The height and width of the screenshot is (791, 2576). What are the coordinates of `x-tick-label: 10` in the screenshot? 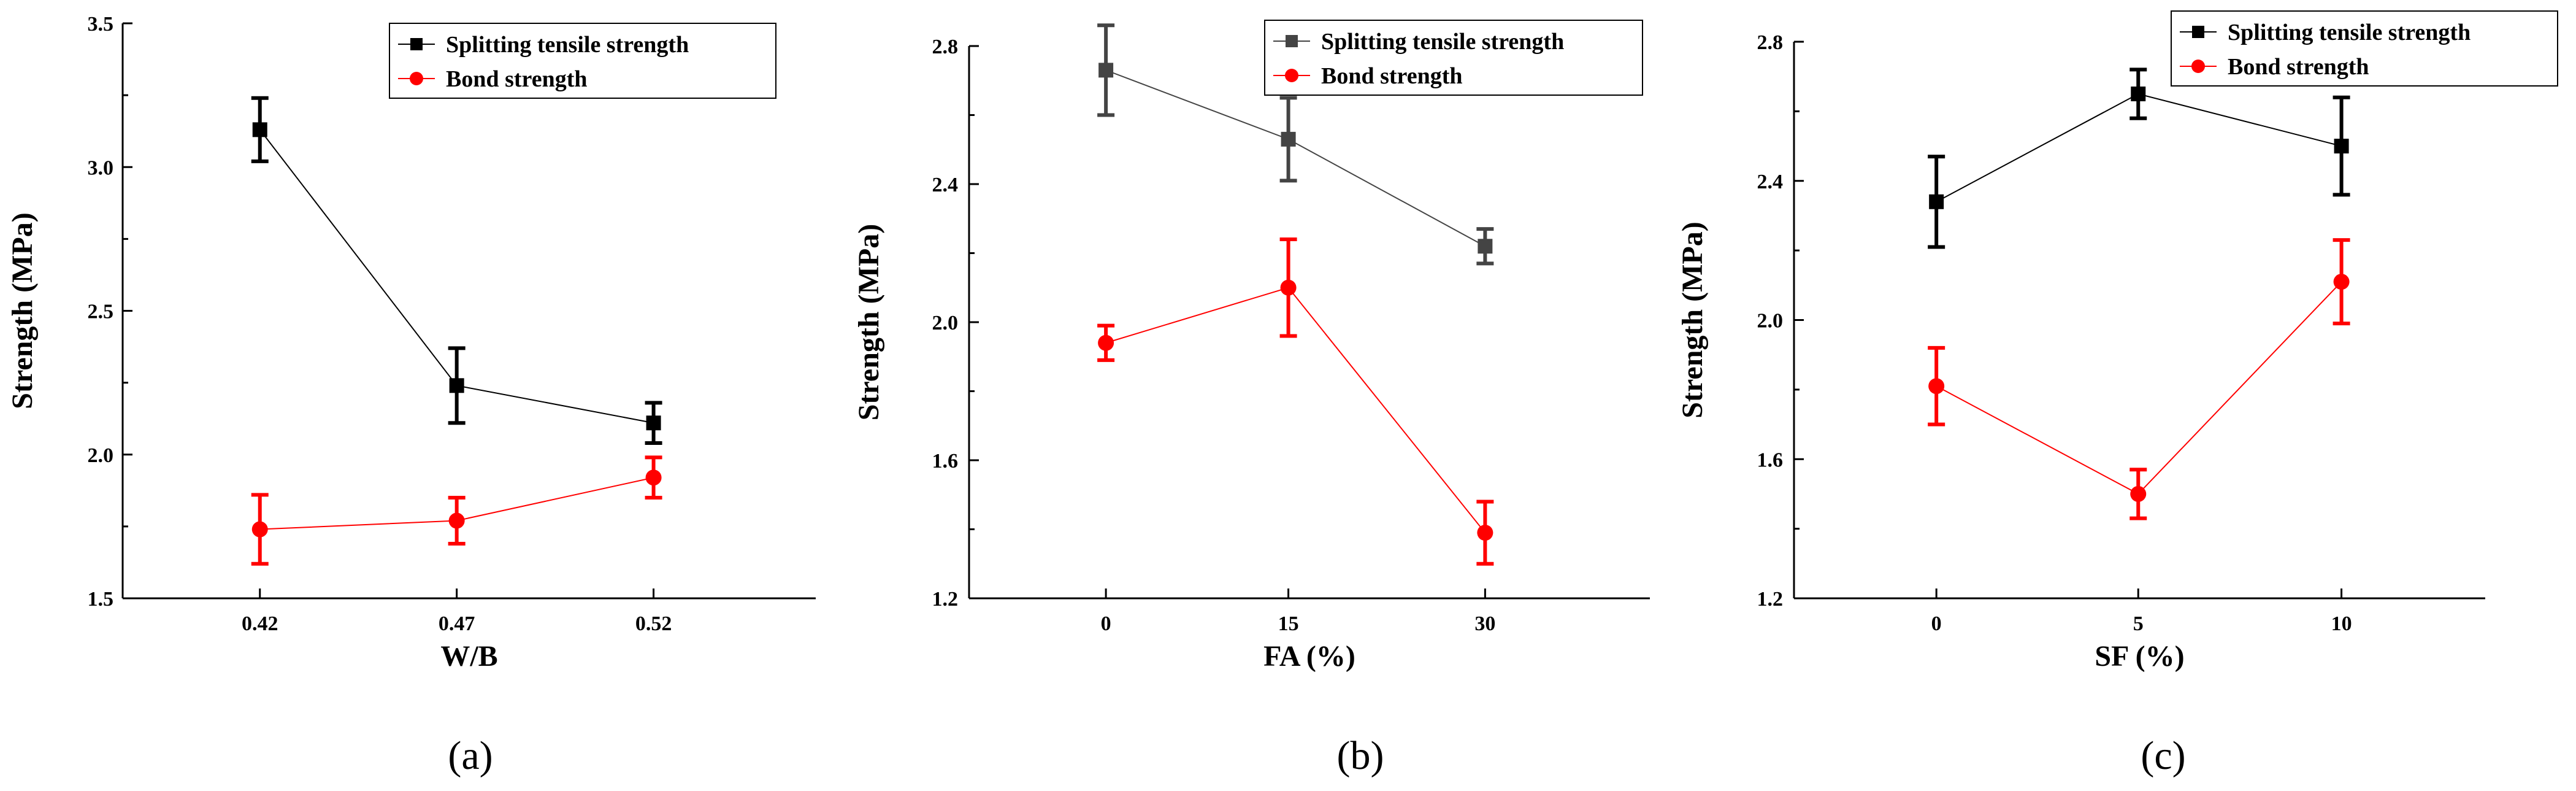 It's located at (2341, 623).